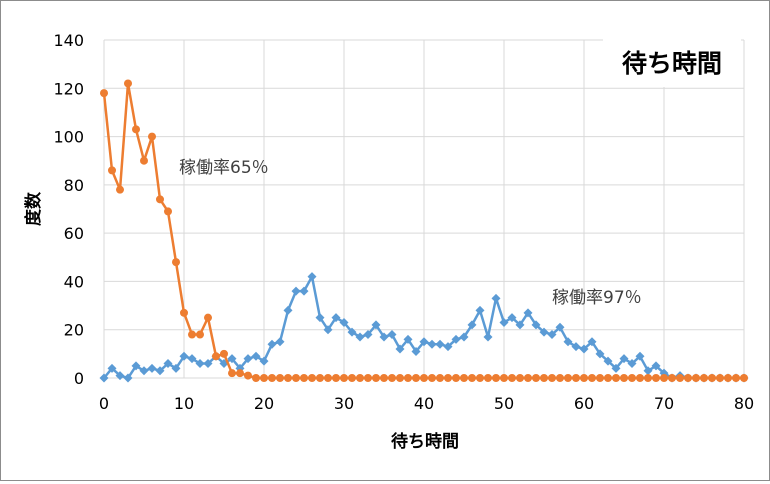 This screenshot has height=484, width=770. I want to click on x-axis-ticks: 0 10 20 30 40 50 60 70 80, so click(426, 403).